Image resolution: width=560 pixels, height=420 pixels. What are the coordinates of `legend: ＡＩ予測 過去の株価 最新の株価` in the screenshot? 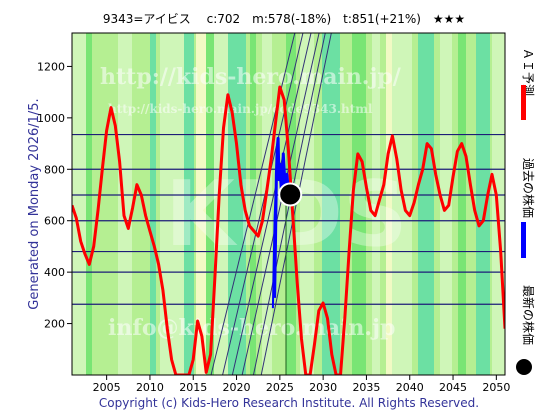 It's located at (526, 211).